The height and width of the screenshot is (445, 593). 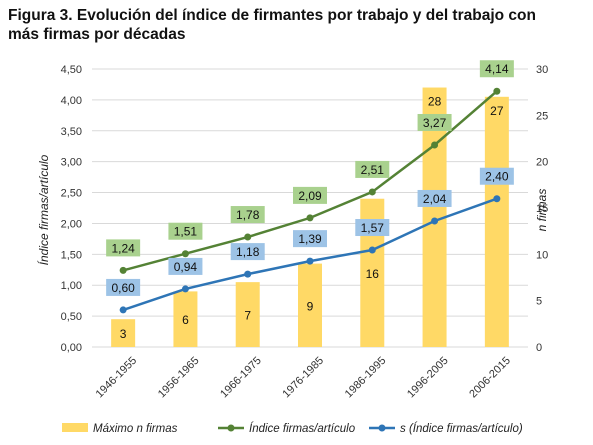 I want to click on left-axis-ticks: 0,00 0,50 1,00 1,50 2,00 2,50 3,00 3,50 4,00 4,50, so click(x=71, y=209).